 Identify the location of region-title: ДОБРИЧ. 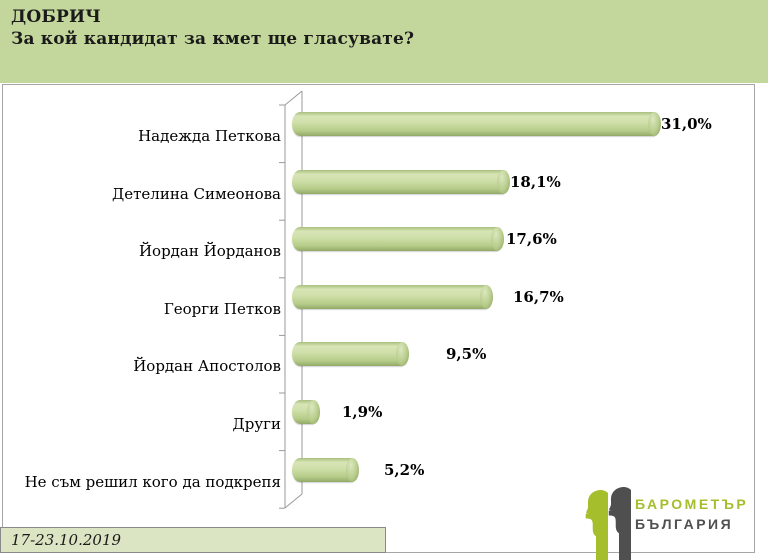
(56, 17).